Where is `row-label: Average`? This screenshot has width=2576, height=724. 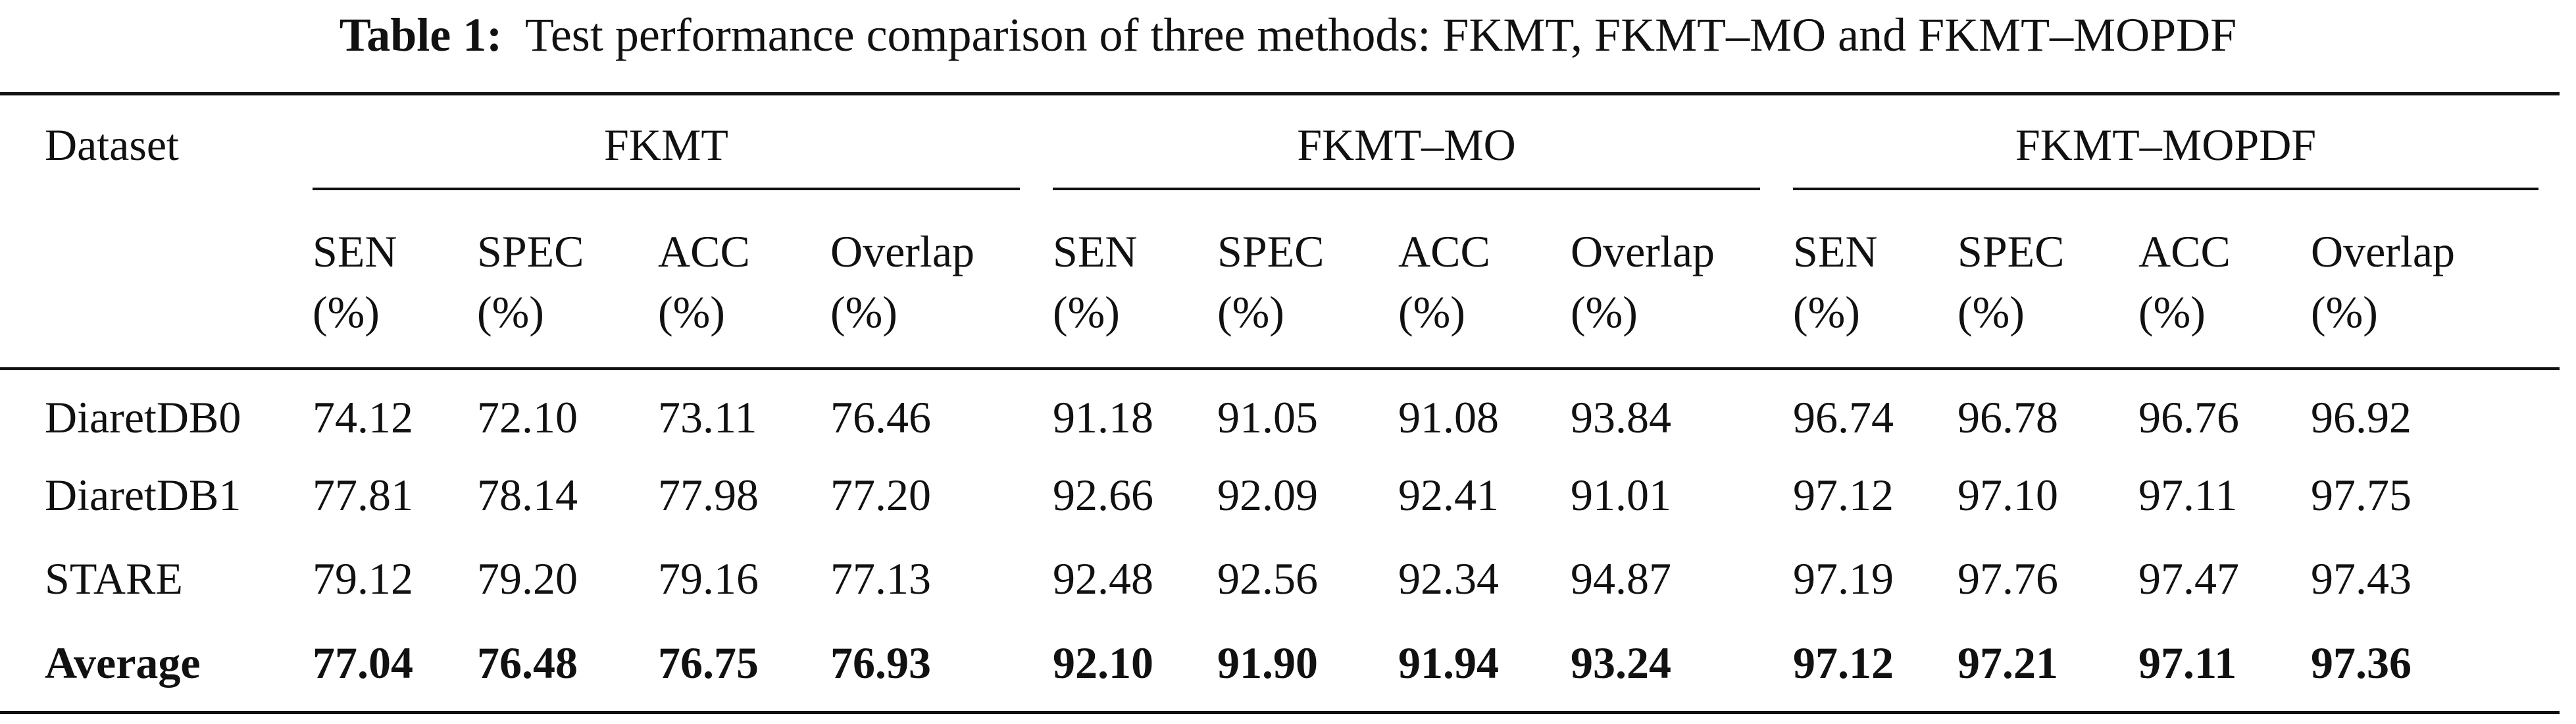 row-label: Average is located at coordinates (123, 663).